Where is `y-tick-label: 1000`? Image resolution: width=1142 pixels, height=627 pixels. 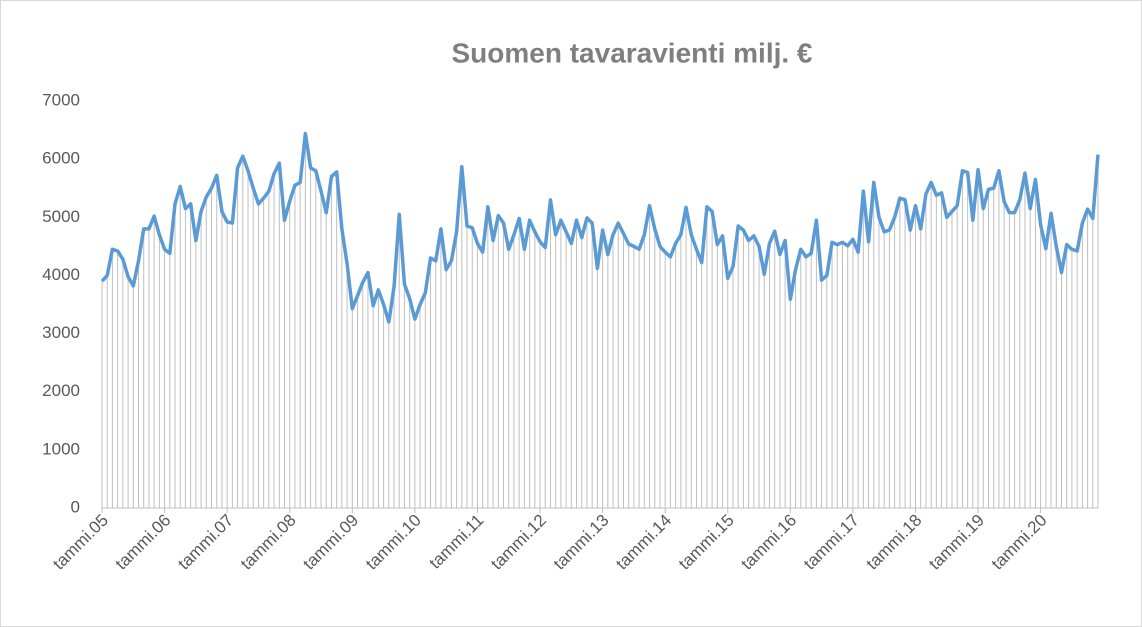
y-tick-label: 1000 is located at coordinates (61, 448).